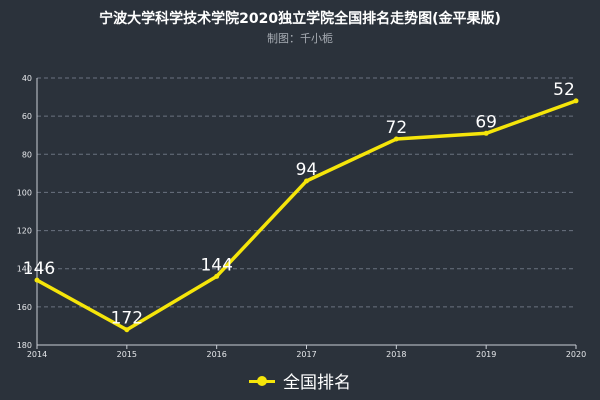  Describe the element at coordinates (127, 354) in the screenshot. I see `x-tick-label: 2015` at that location.